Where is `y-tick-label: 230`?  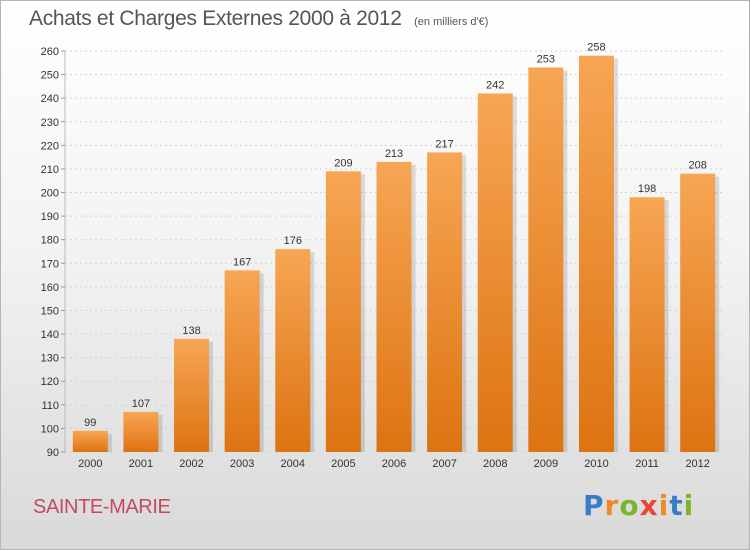 y-tick-label: 230 is located at coordinates (50, 123).